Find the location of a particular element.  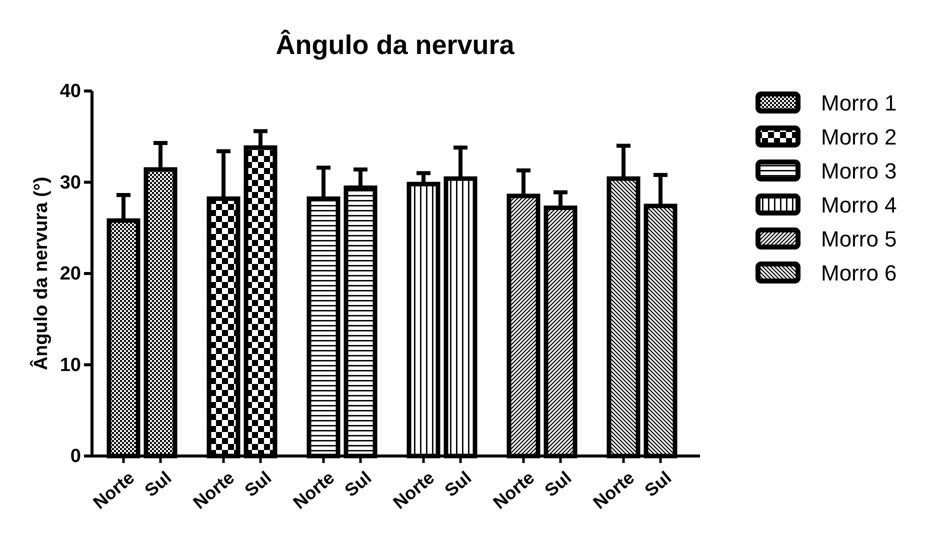

legend-label: Morro 4 is located at coordinates (859, 205).